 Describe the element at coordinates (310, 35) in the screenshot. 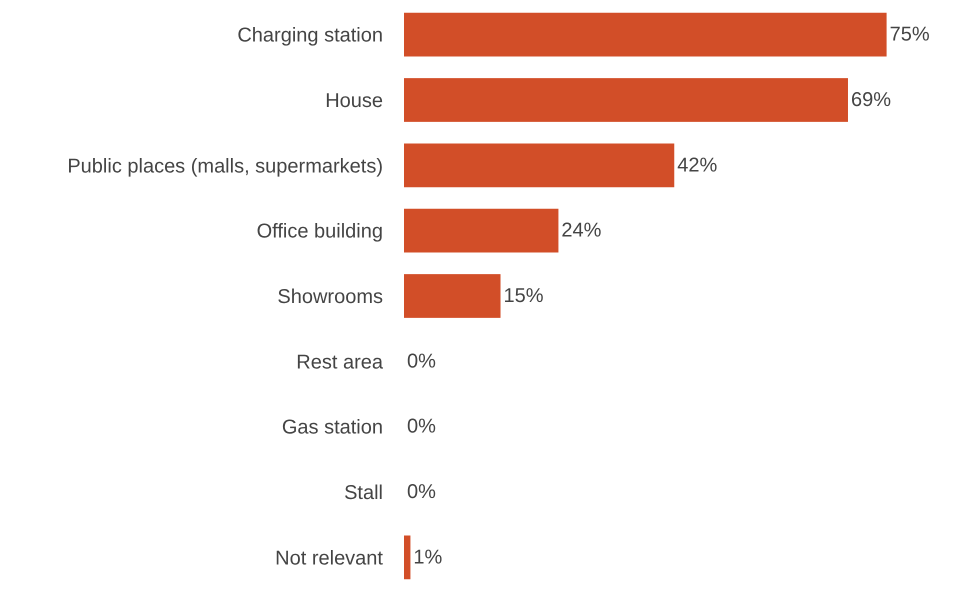

I see `y-tick-label: Charging station` at that location.